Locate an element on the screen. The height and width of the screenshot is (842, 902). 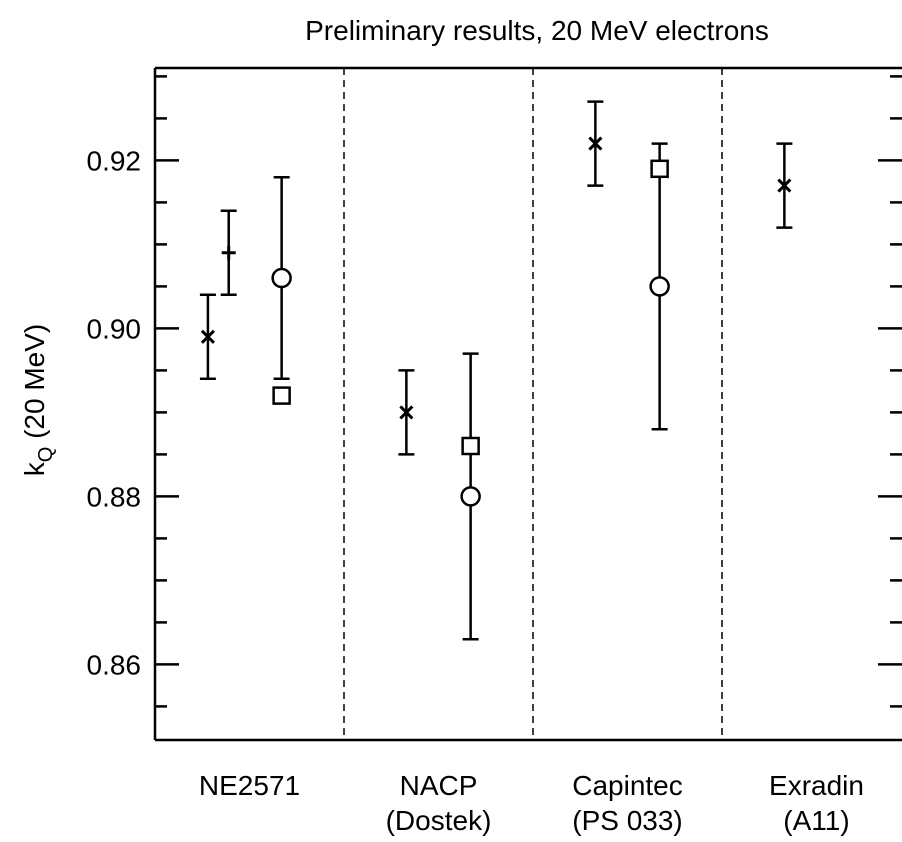
group-label-line2: (A11) is located at coordinates (816, 820).